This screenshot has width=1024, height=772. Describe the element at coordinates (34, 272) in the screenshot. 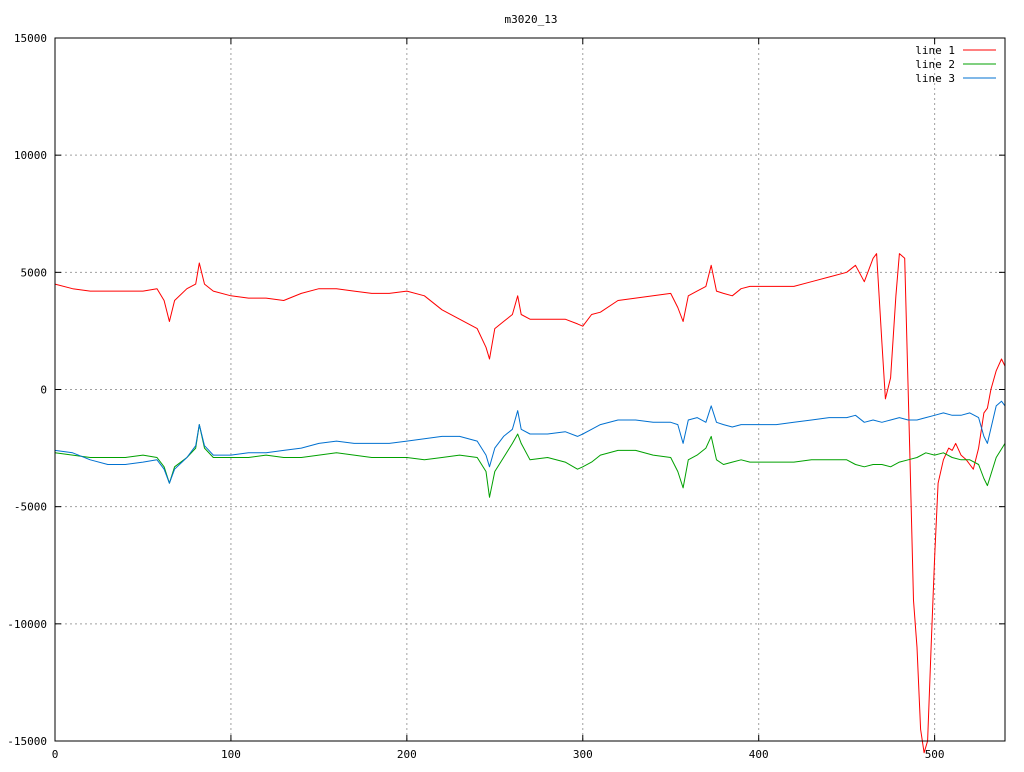

I see `y-tick-label: 5000` at that location.